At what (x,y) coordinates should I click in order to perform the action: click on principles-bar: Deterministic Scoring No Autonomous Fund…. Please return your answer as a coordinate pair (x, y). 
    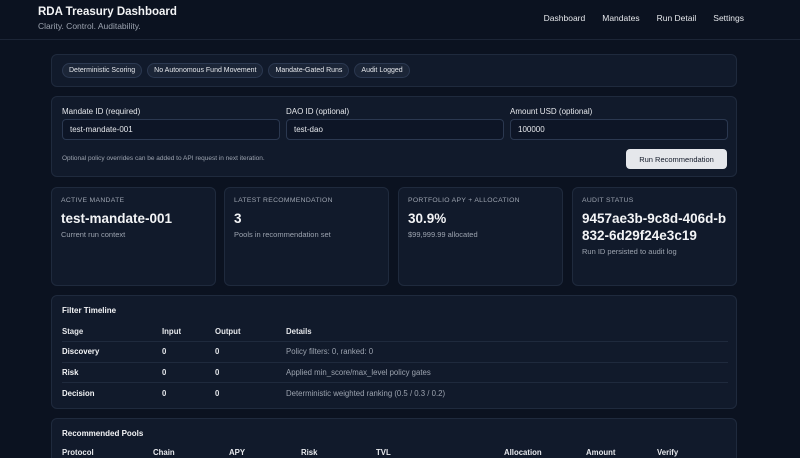
    Looking at the image, I should click on (394, 70).